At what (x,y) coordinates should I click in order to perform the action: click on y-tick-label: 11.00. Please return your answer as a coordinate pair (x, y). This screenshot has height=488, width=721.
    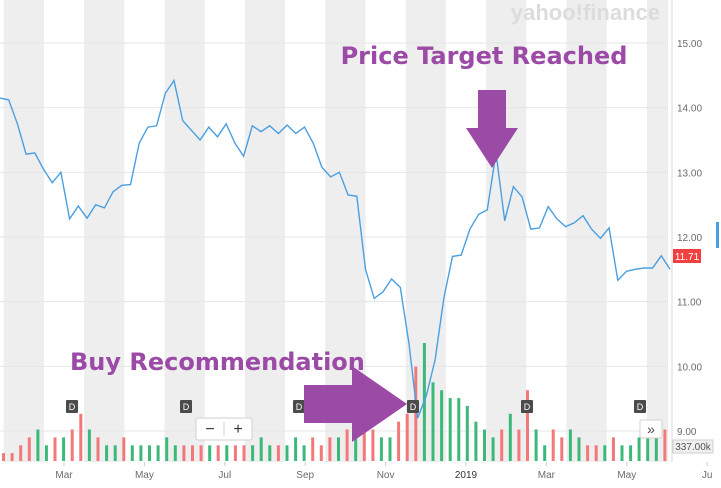
    Looking at the image, I should click on (689, 303).